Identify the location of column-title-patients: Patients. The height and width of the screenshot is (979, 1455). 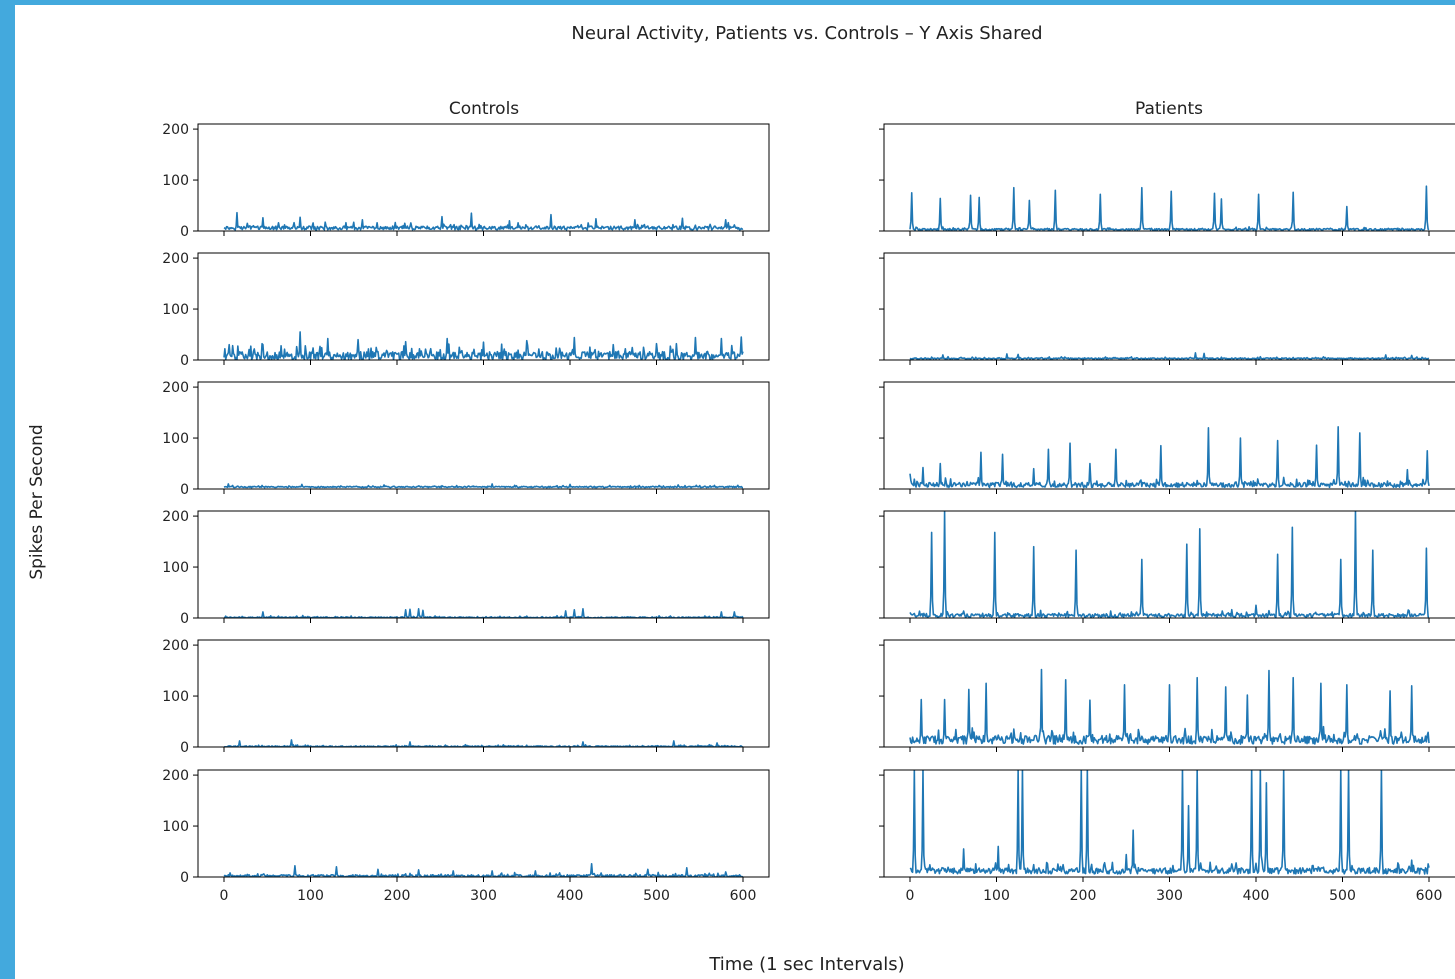
(1169, 109).